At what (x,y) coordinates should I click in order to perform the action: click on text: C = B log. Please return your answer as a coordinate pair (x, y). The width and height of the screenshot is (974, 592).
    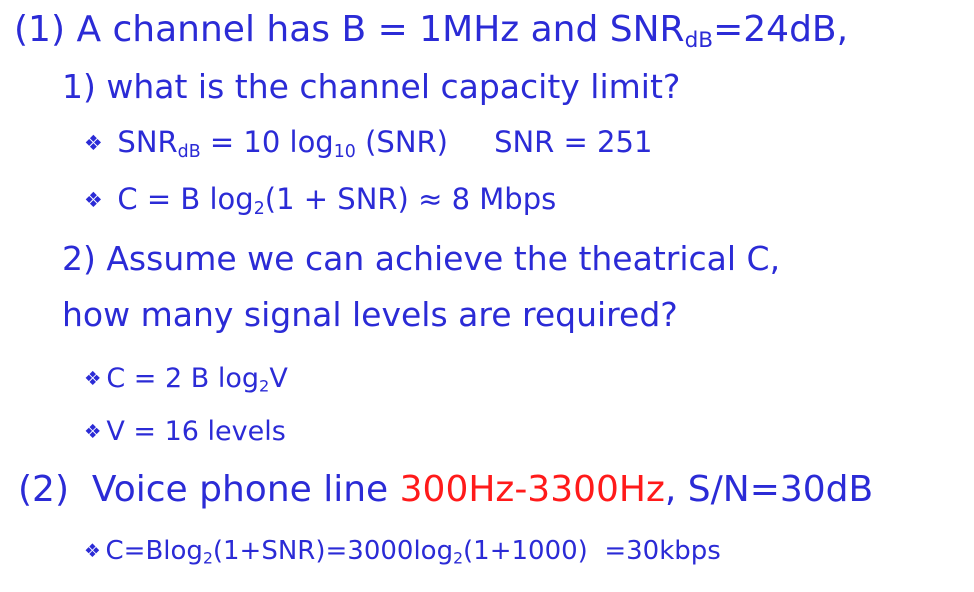
    Looking at the image, I should click on (185, 199).